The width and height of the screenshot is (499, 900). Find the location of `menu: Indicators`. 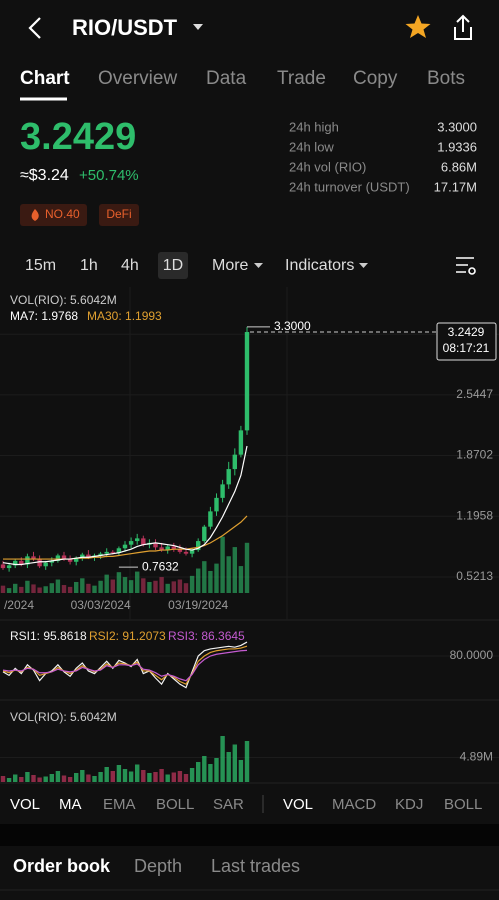

menu: Indicators is located at coordinates (319, 265).